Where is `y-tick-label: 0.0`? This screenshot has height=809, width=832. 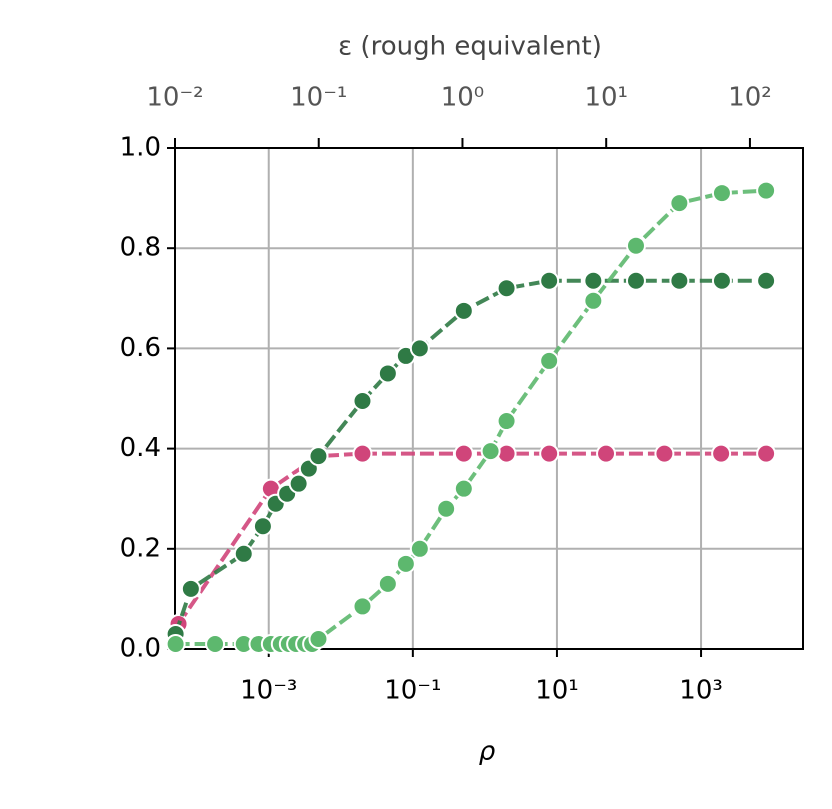
y-tick-label: 0.0 is located at coordinates (140, 649).